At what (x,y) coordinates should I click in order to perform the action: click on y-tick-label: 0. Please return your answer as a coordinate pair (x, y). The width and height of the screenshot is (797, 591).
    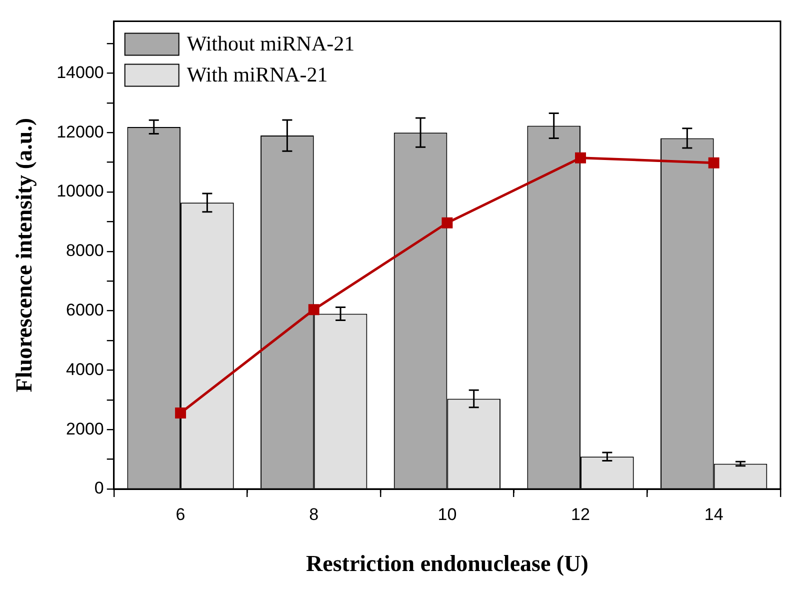
    Looking at the image, I should click on (99, 488).